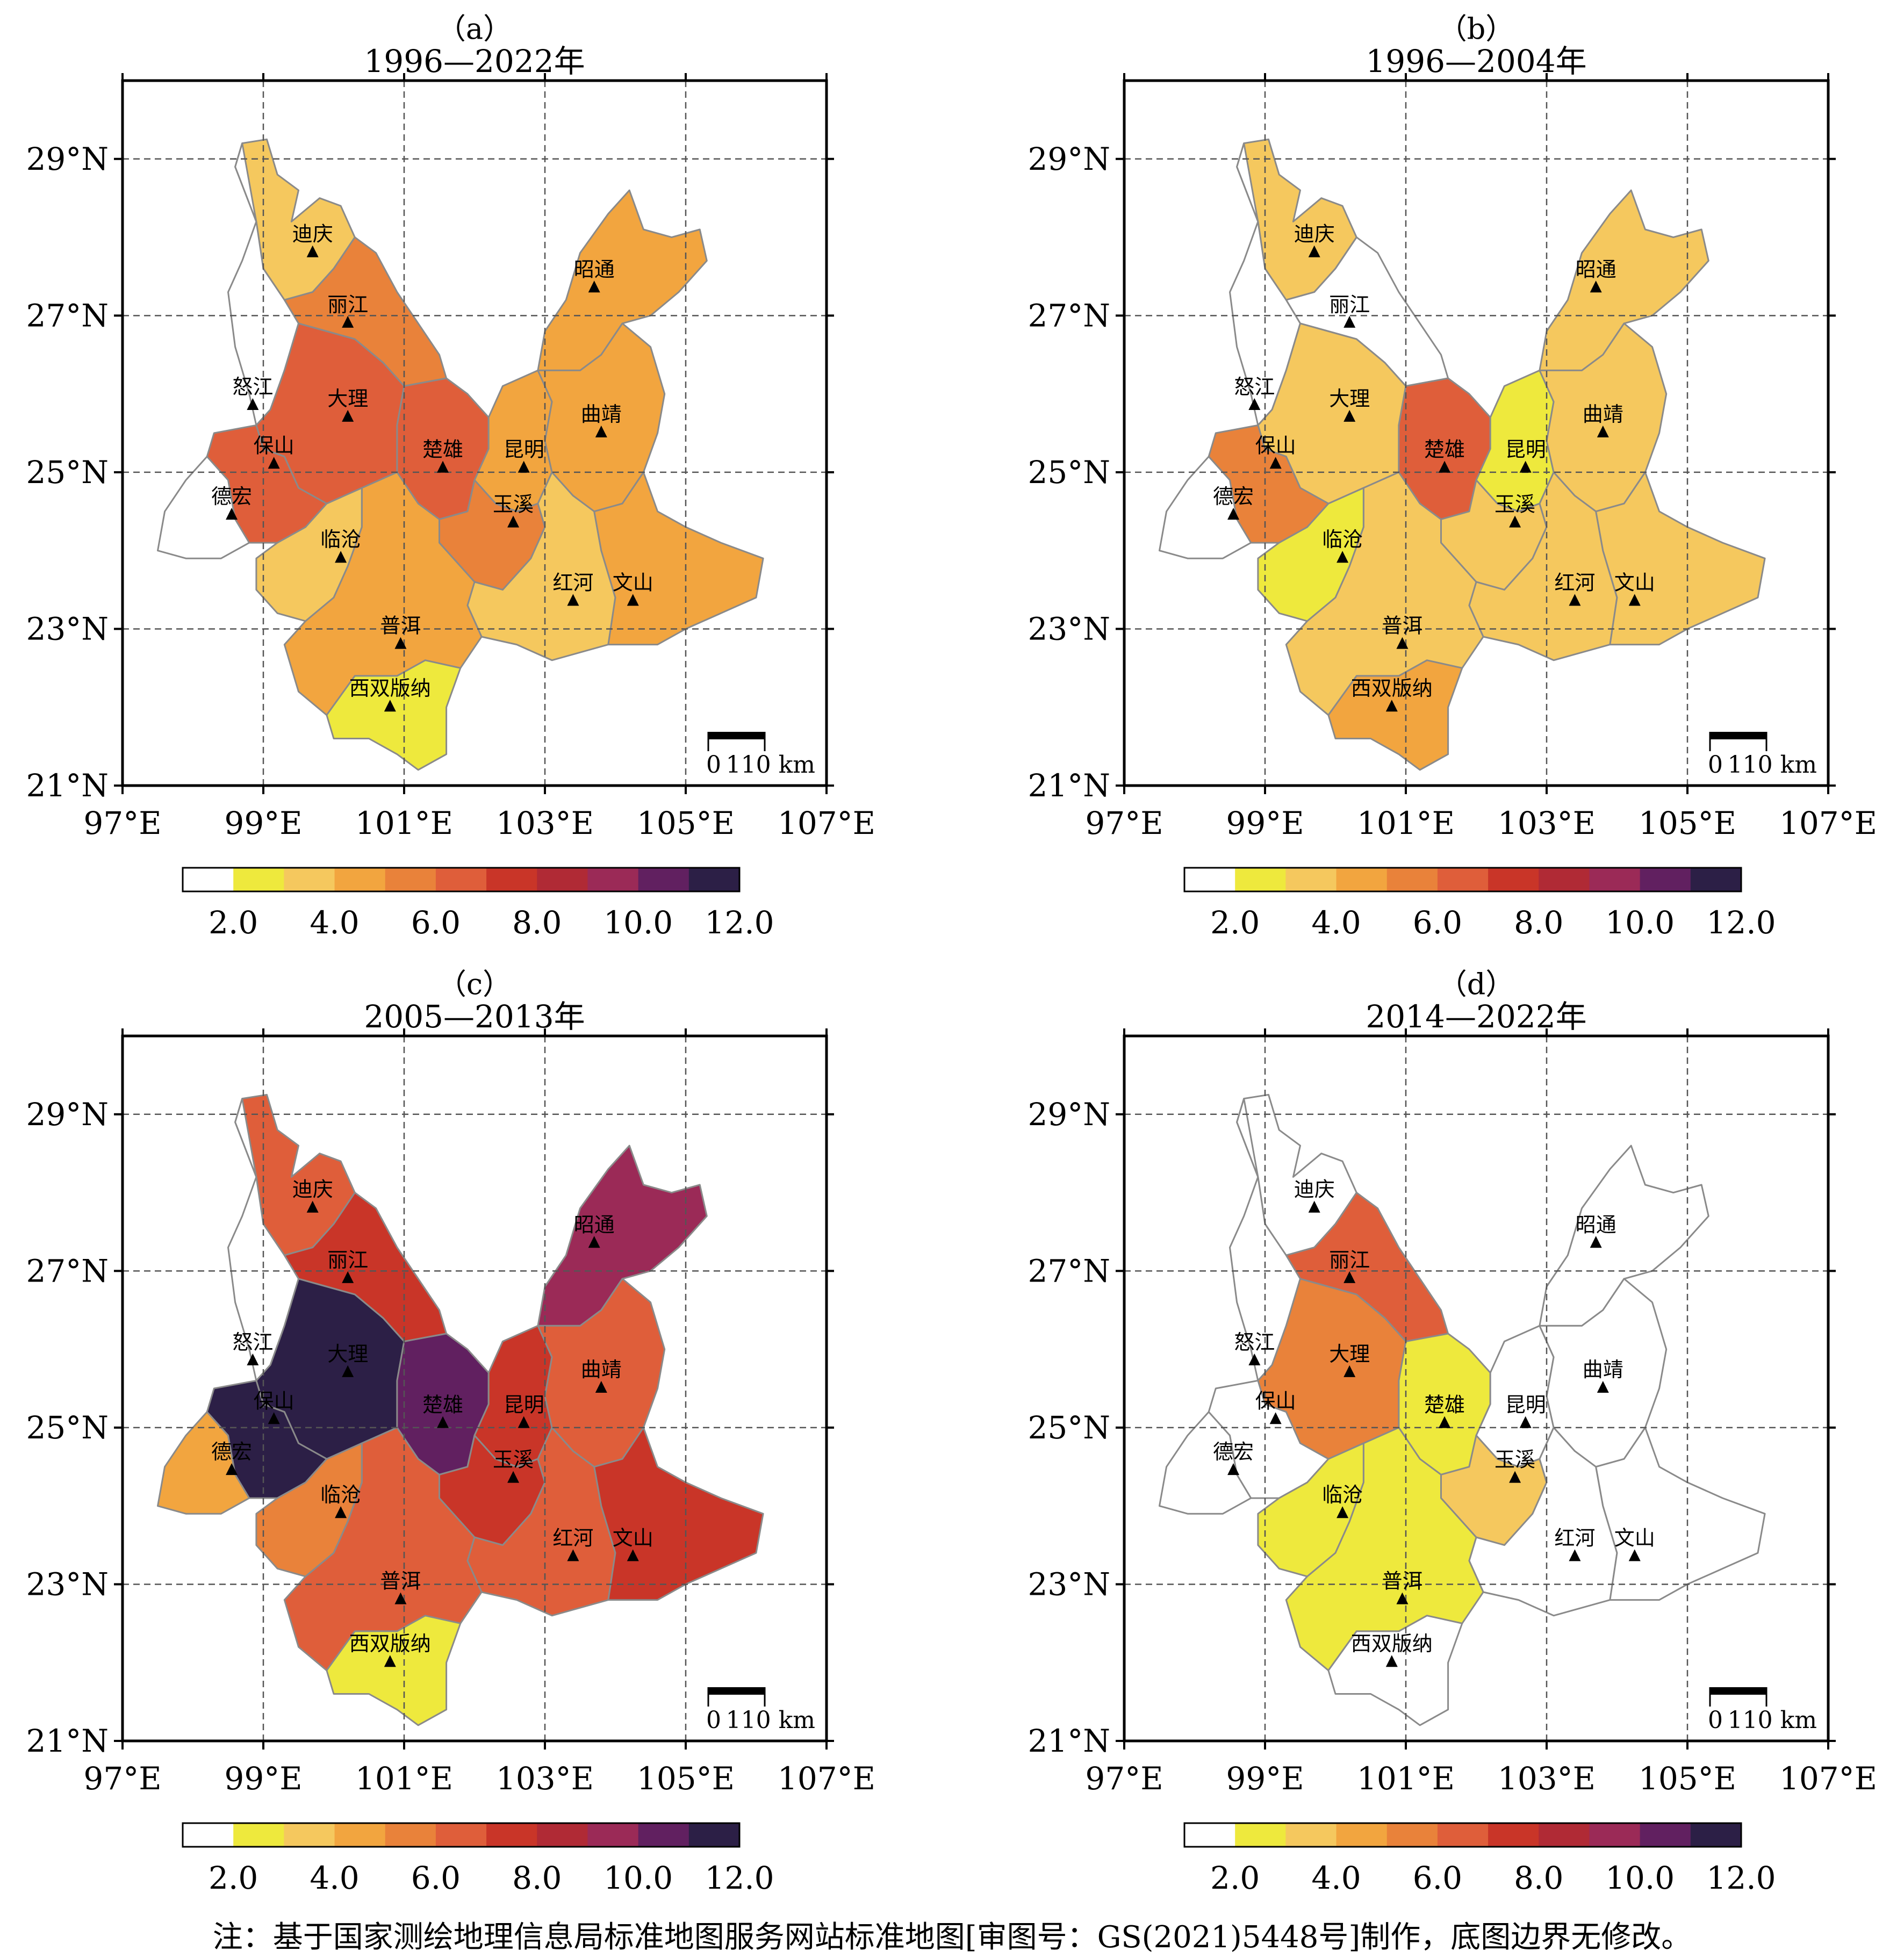 Image resolution: width=1904 pixels, height=1958 pixels. Describe the element at coordinates (1235, 922) in the screenshot. I see `colorbar-tick-label: 2.0` at that location.